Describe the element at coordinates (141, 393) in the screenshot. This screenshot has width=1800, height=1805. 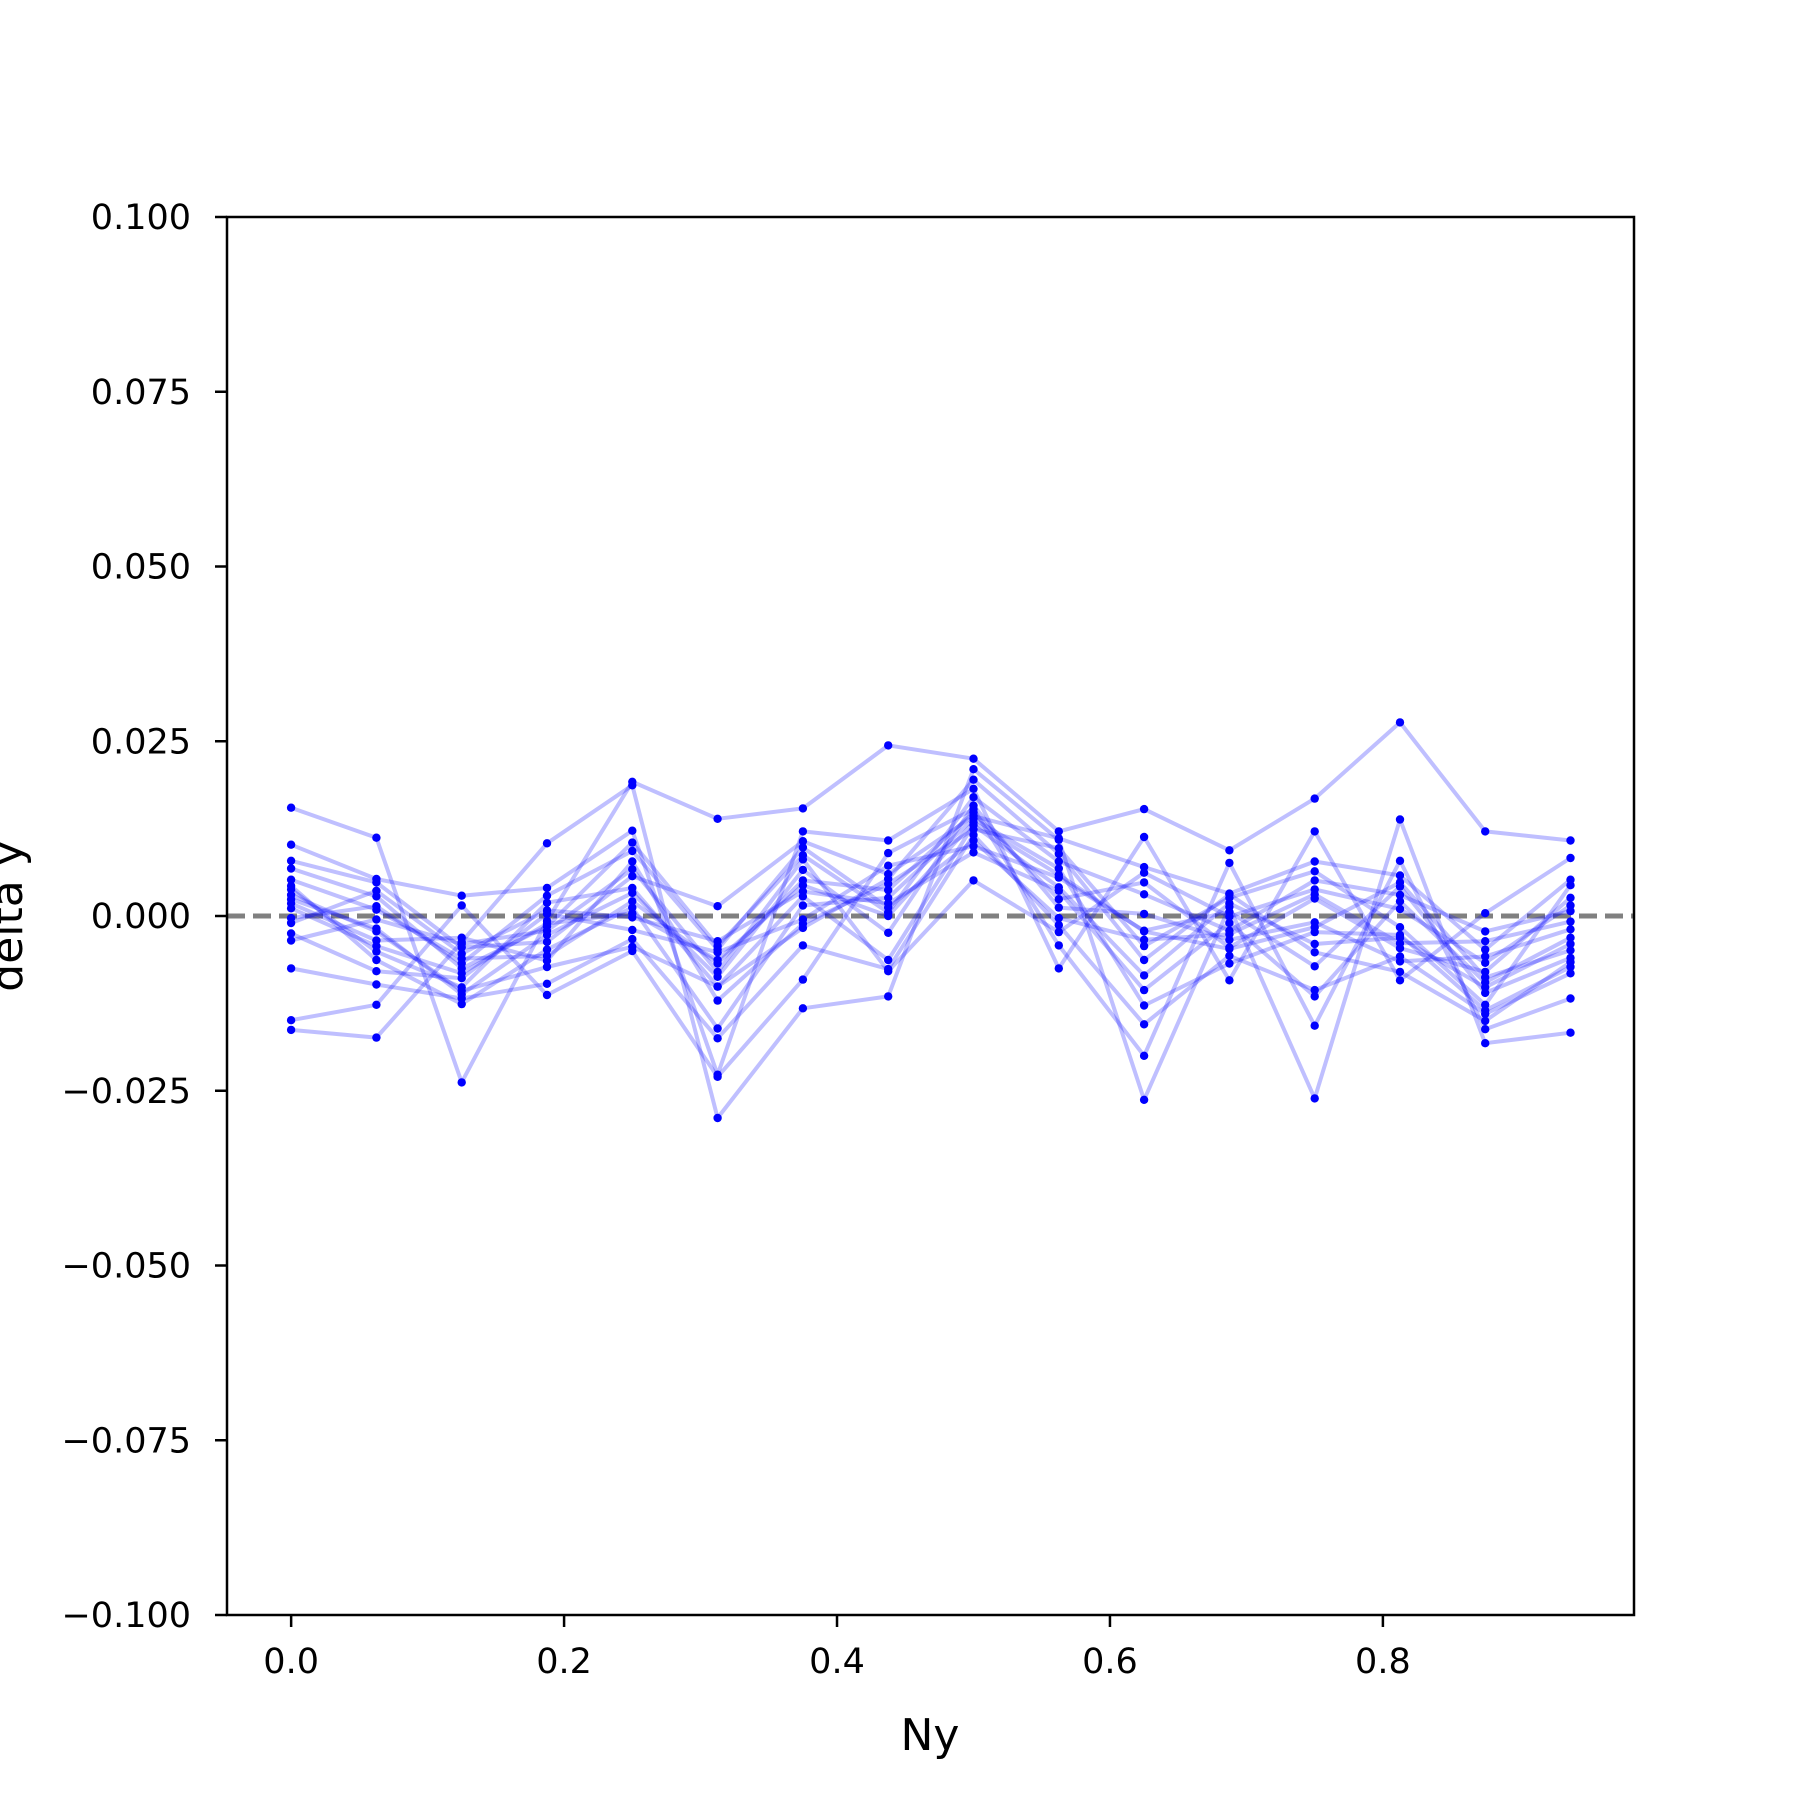
I see `y-tick-label: 0.075` at that location.